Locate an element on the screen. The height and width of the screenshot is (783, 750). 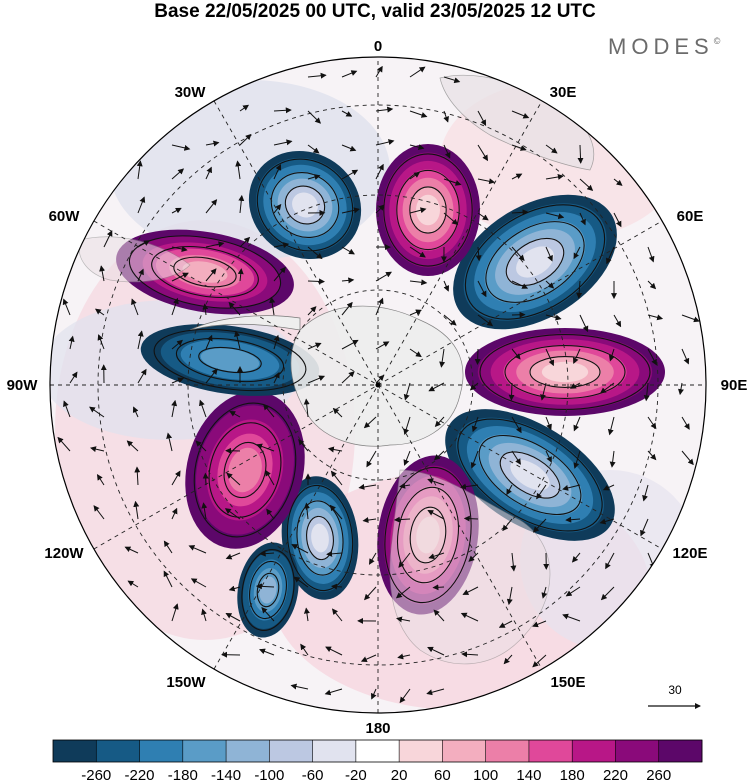
south-america-landmass is located at coordinates (134, 259).